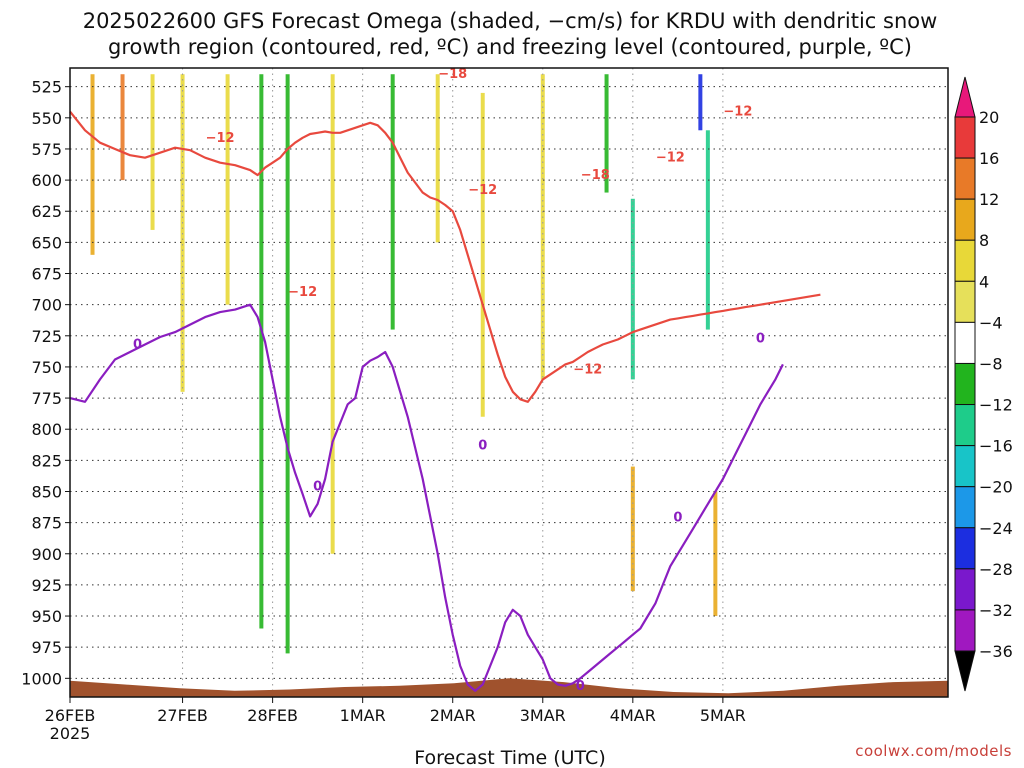 This screenshot has height=768, width=1024. Describe the element at coordinates (46, 585) in the screenshot. I see `y-tick-label: 925` at that location.